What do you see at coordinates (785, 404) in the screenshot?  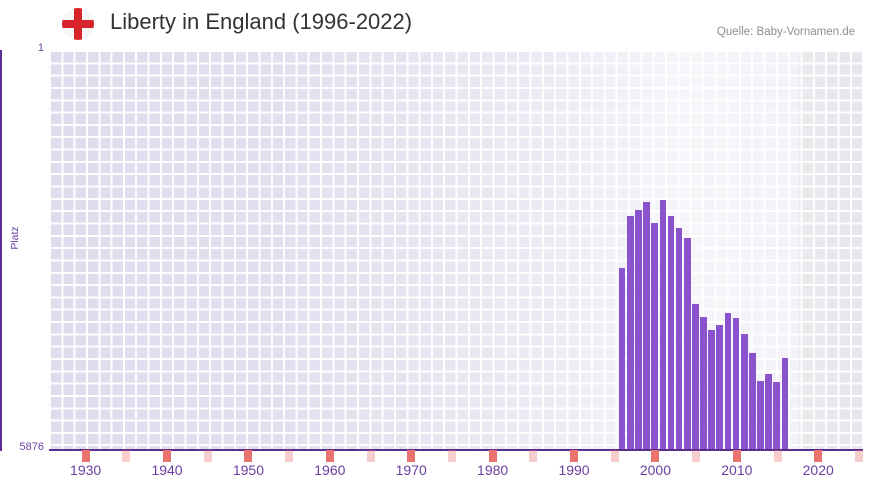 I see `bar-2016` at bounding box center [785, 404].